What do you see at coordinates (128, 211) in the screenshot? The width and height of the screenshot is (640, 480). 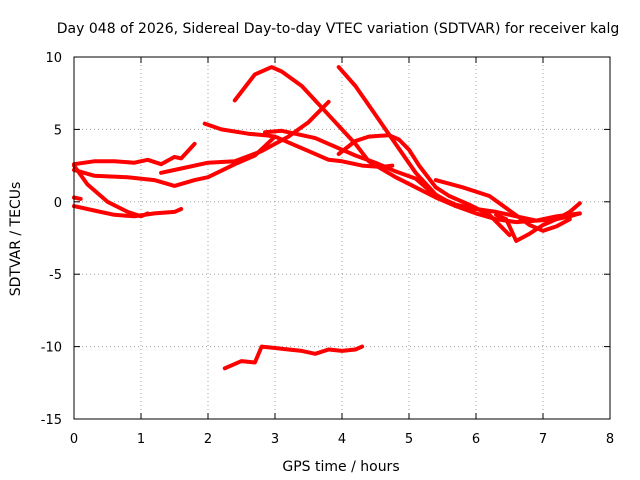 I see `series-line-s4` at bounding box center [128, 211].